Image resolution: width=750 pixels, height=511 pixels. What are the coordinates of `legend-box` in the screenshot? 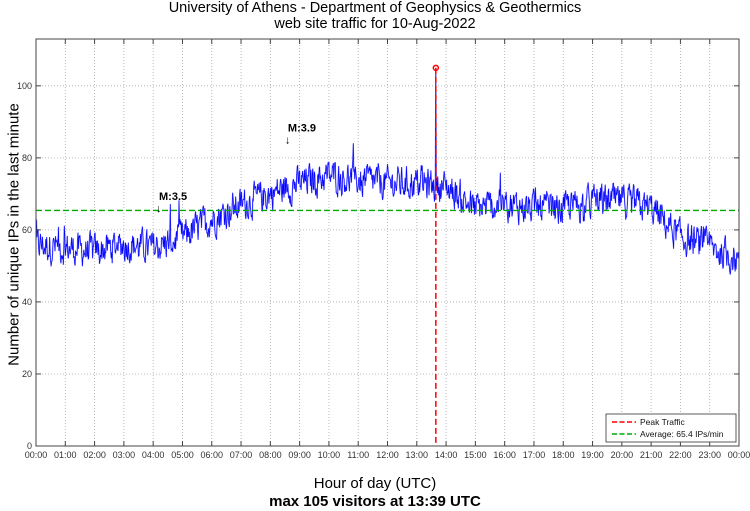 It's located at (671, 428).